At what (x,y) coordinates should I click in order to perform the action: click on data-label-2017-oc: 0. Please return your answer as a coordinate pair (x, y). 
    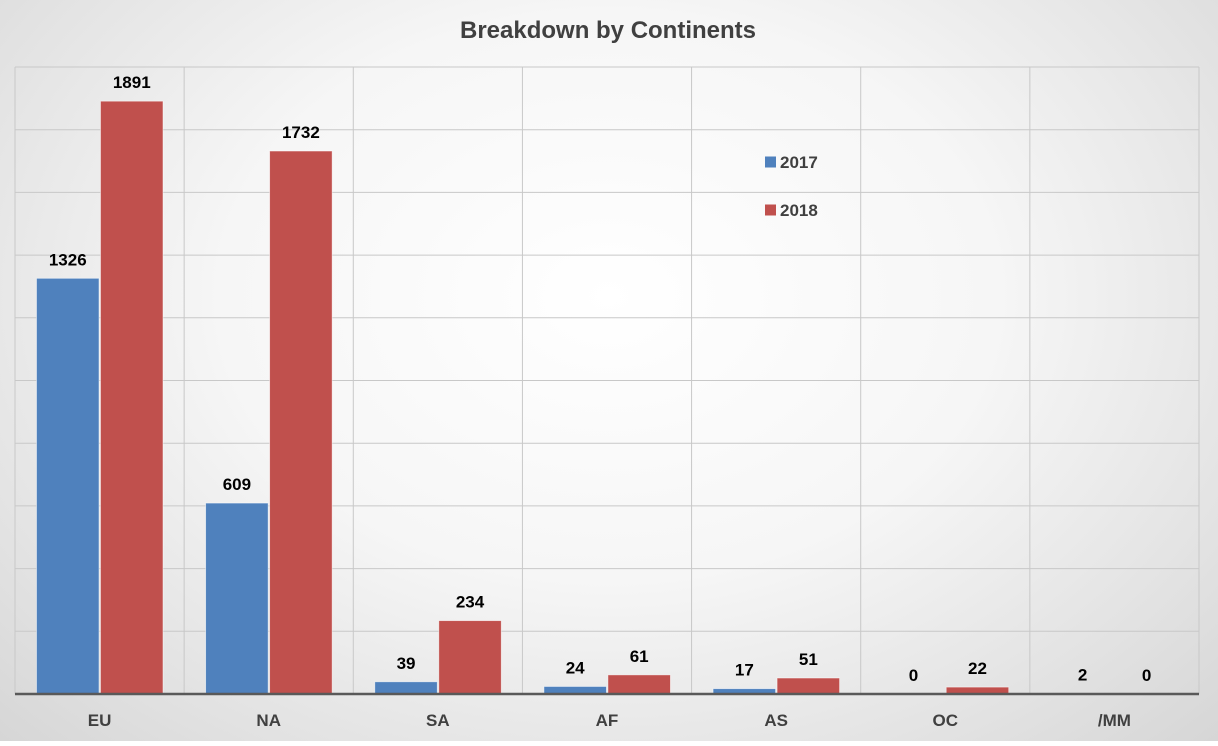
    Looking at the image, I should click on (913, 675).